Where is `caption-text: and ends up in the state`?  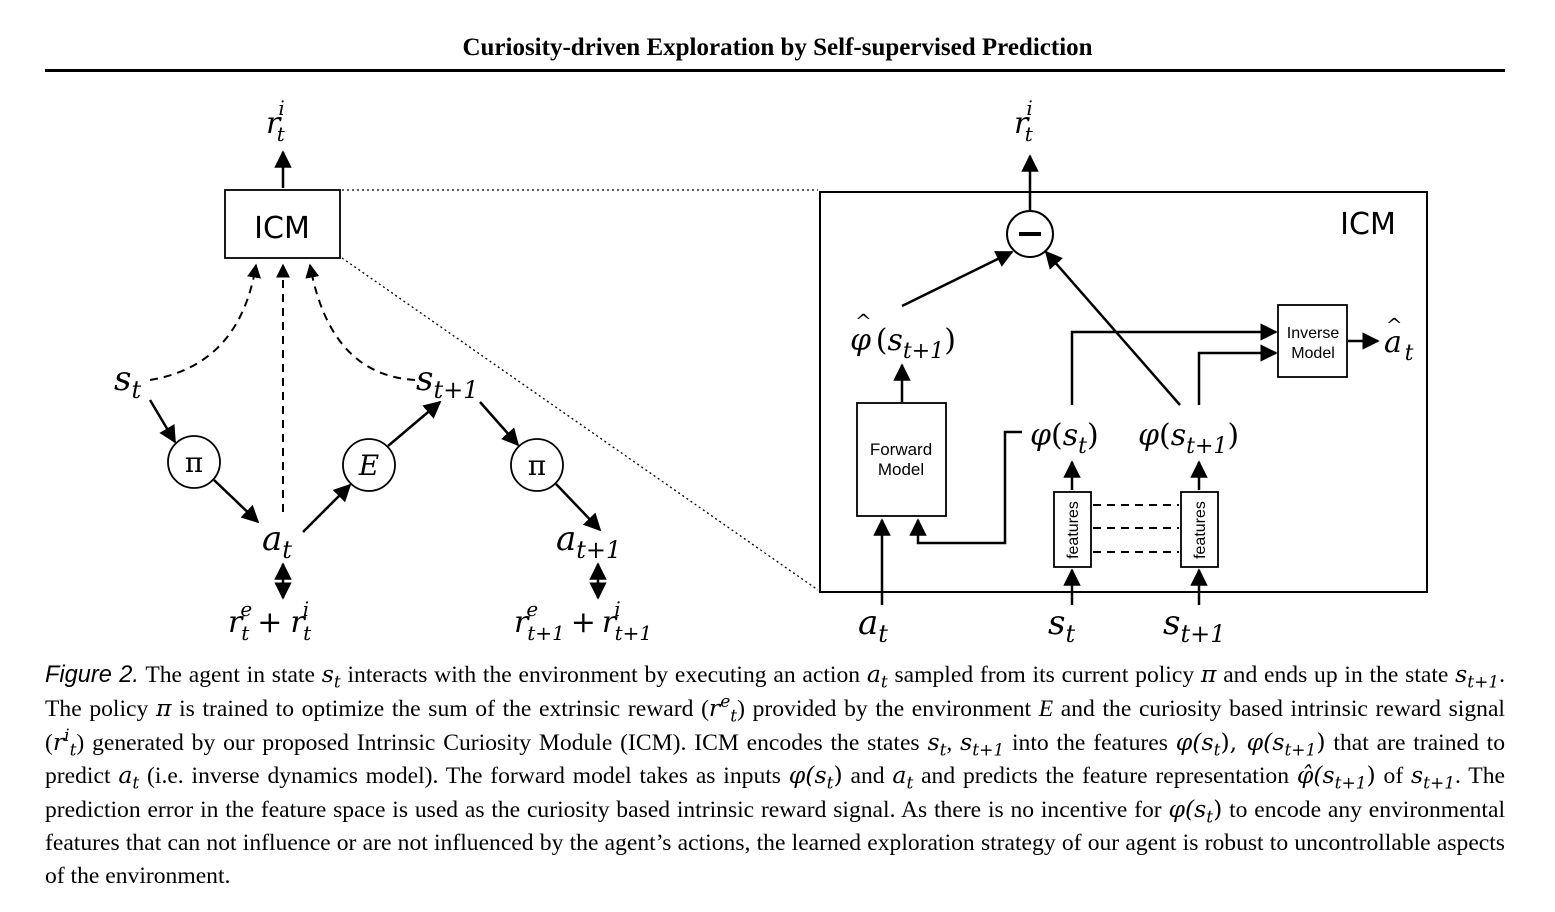 caption-text: and ends up in the state is located at coordinates (1336, 675).